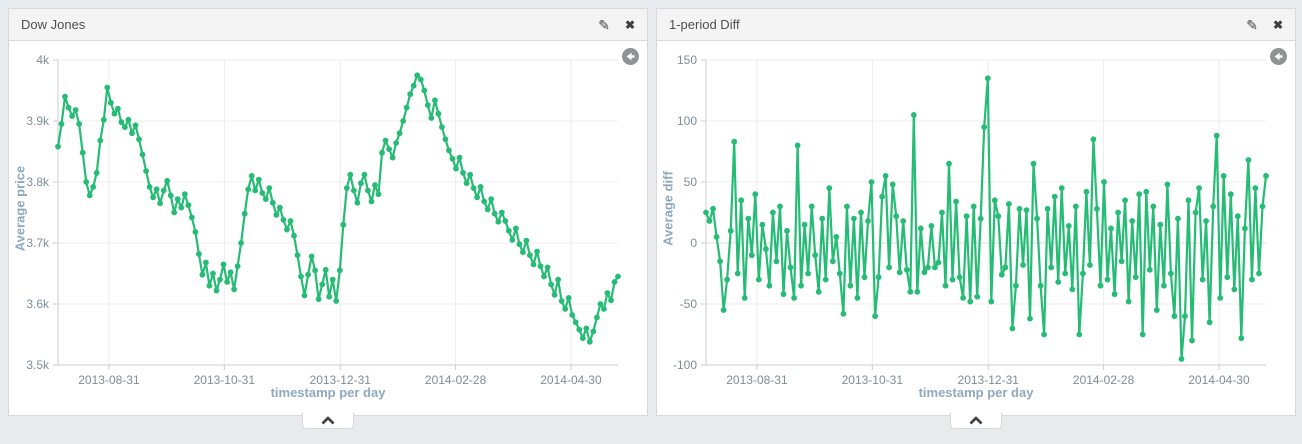 The height and width of the screenshot is (444, 1302). Describe the element at coordinates (689, 304) in the screenshot. I see `svg-text: -50` at that location.